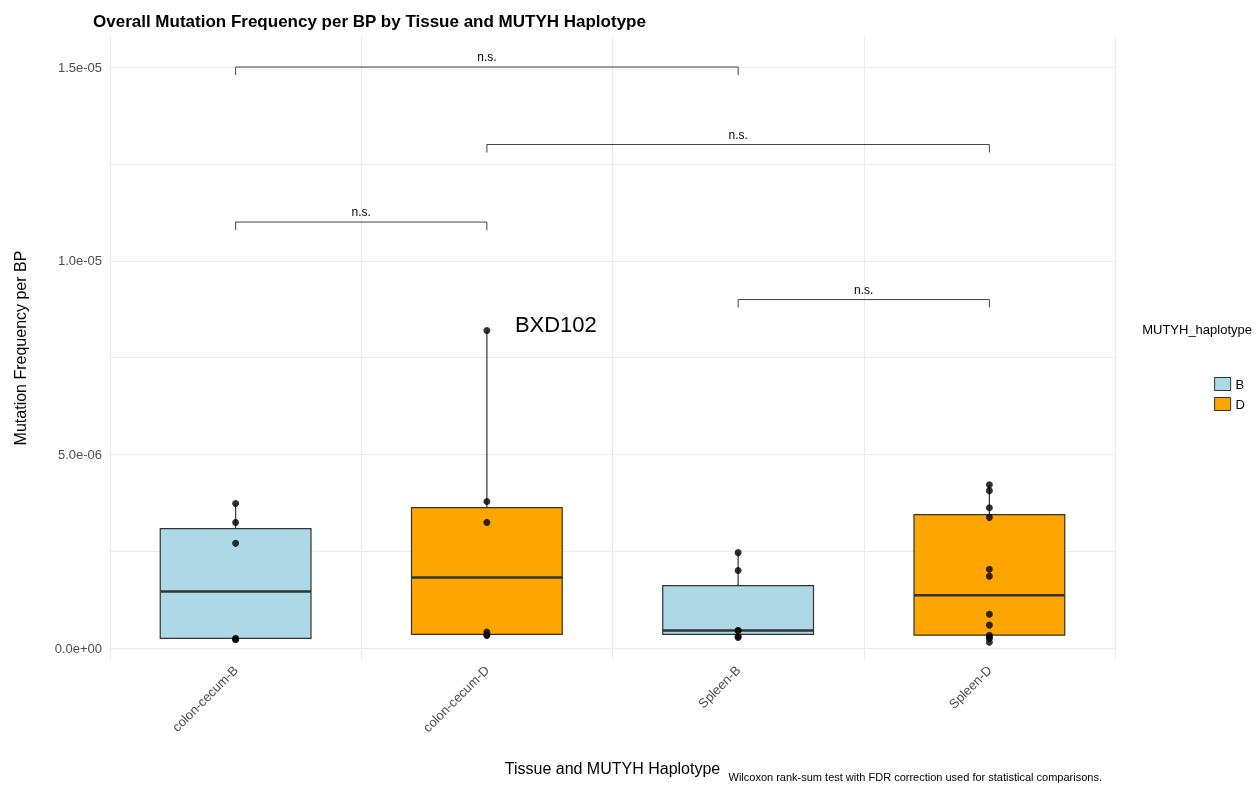 The width and height of the screenshot is (1260, 788). What do you see at coordinates (79, 67) in the screenshot?
I see `y-tick-label: 1.5e-05` at bounding box center [79, 67].